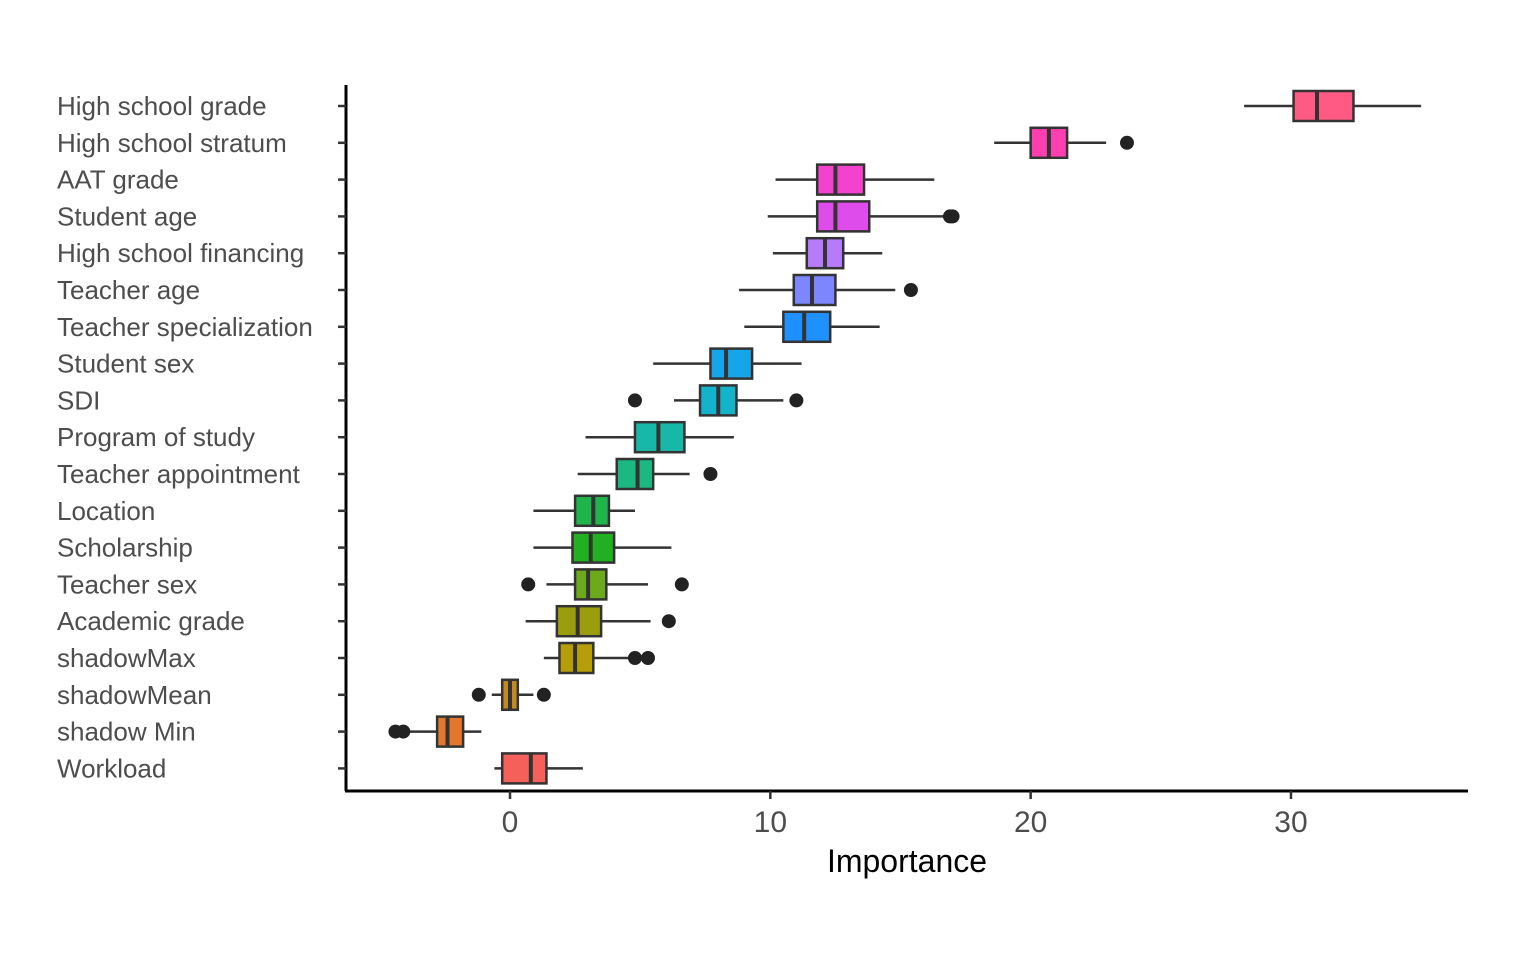  Describe the element at coordinates (125, 364) in the screenshot. I see `y-tick-label: Student sex` at that location.